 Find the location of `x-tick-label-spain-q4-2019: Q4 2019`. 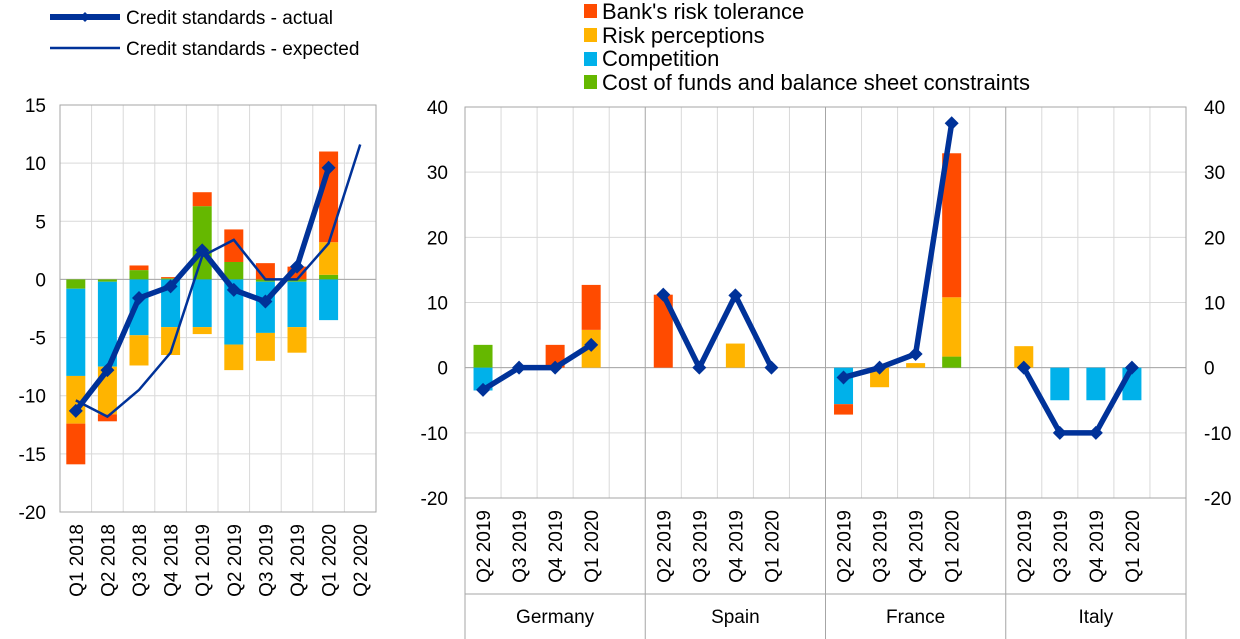

x-tick-label-spain-q4-2019: Q4 2019 is located at coordinates (736, 546).